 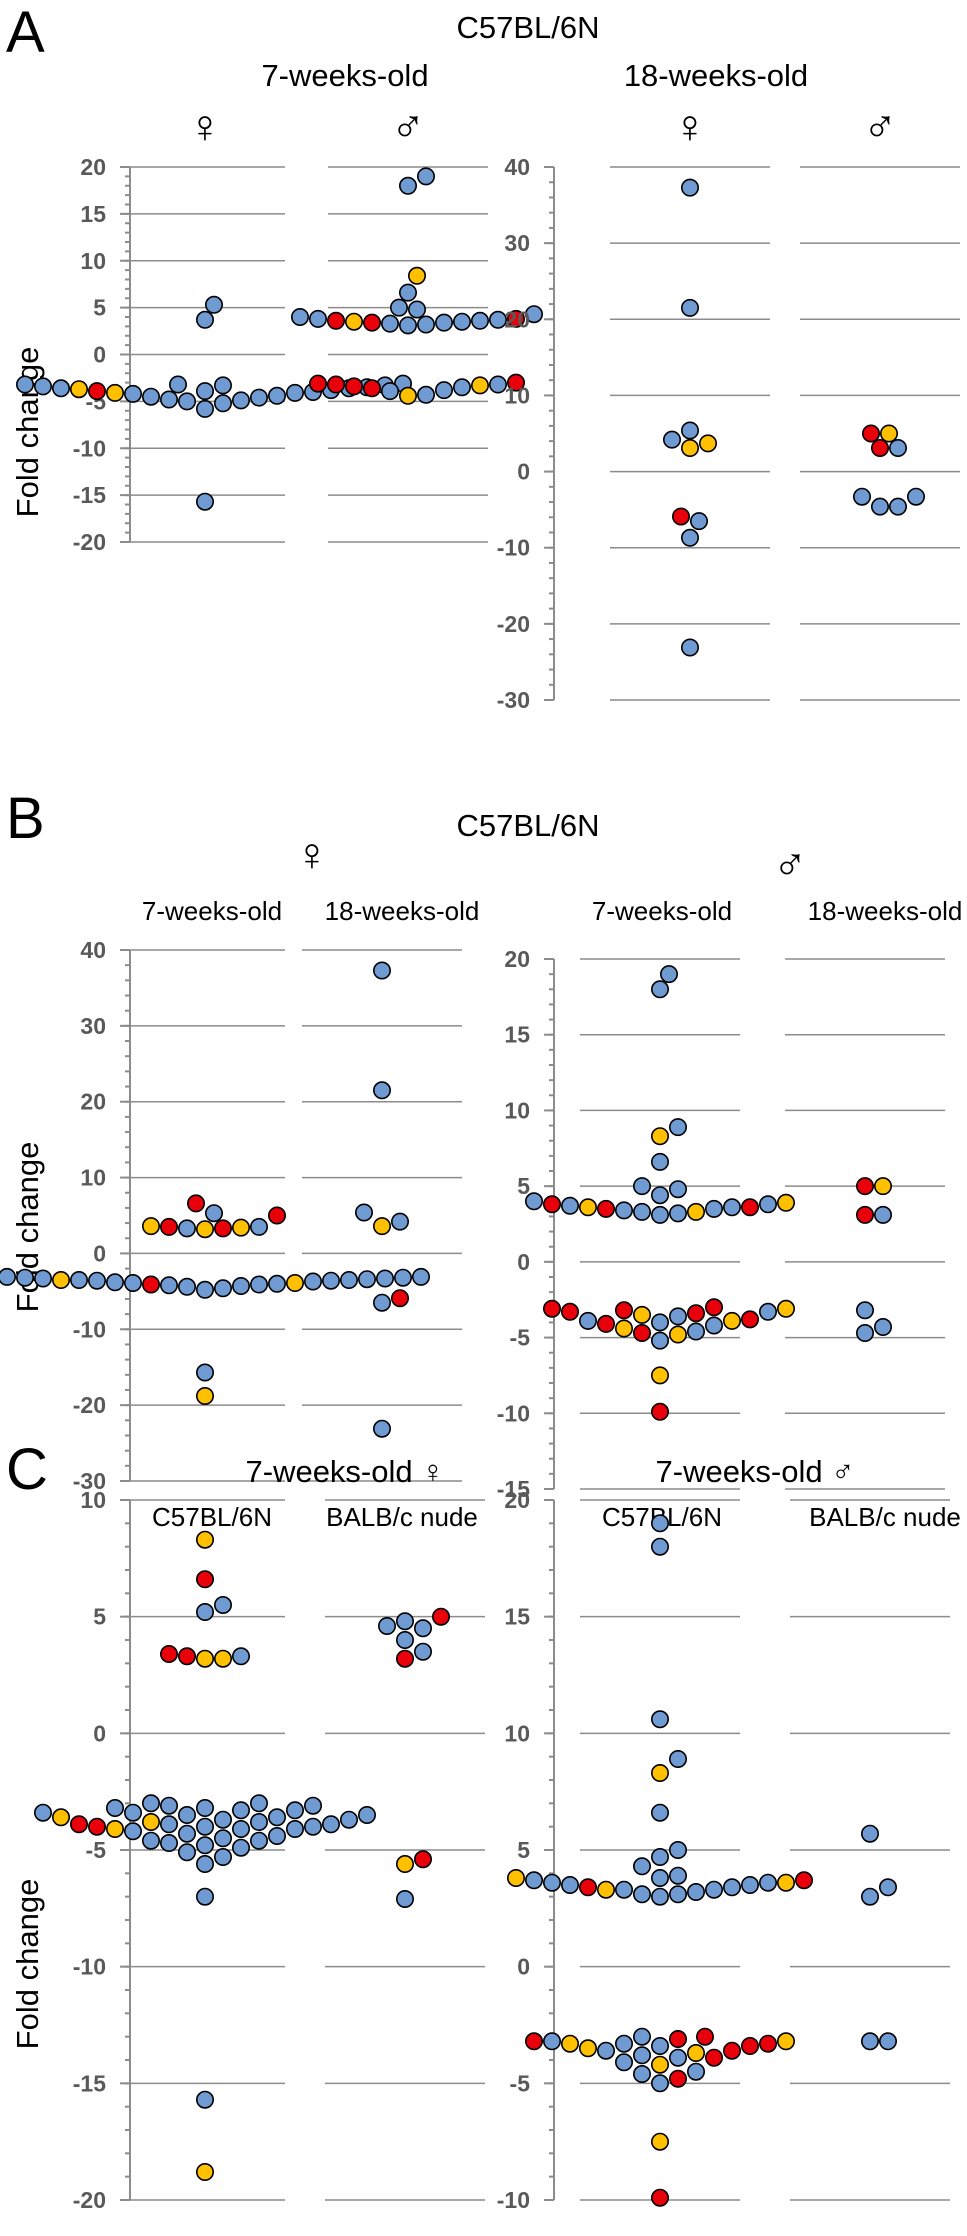 I want to click on group-label: C57BL/6N, so click(x=212, y=1517).